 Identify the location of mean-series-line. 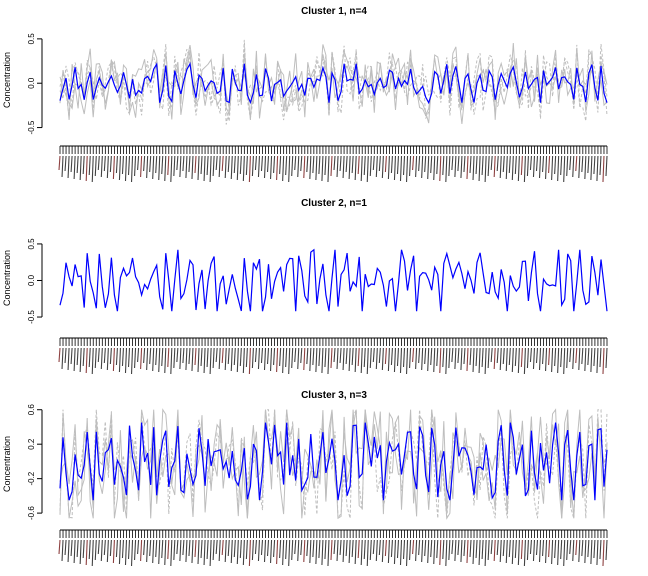
(333, 280).